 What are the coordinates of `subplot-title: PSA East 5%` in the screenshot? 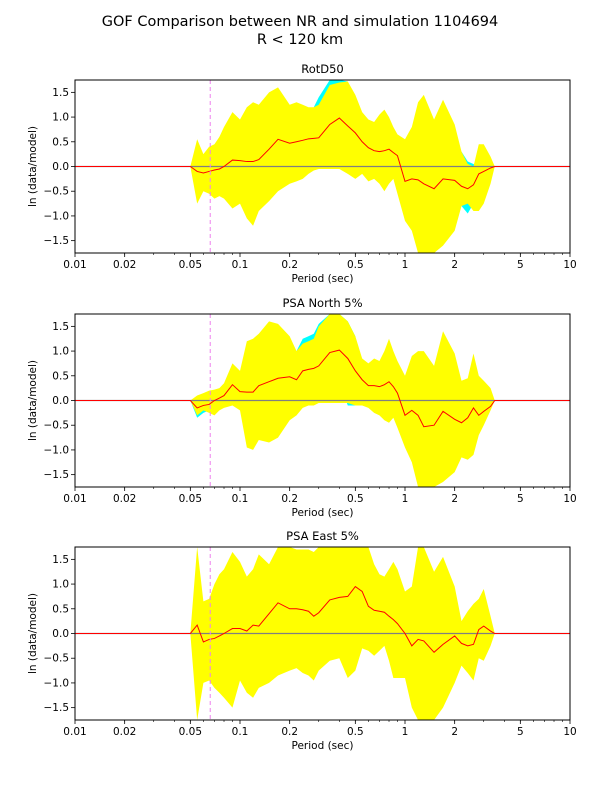 It's located at (322, 536).